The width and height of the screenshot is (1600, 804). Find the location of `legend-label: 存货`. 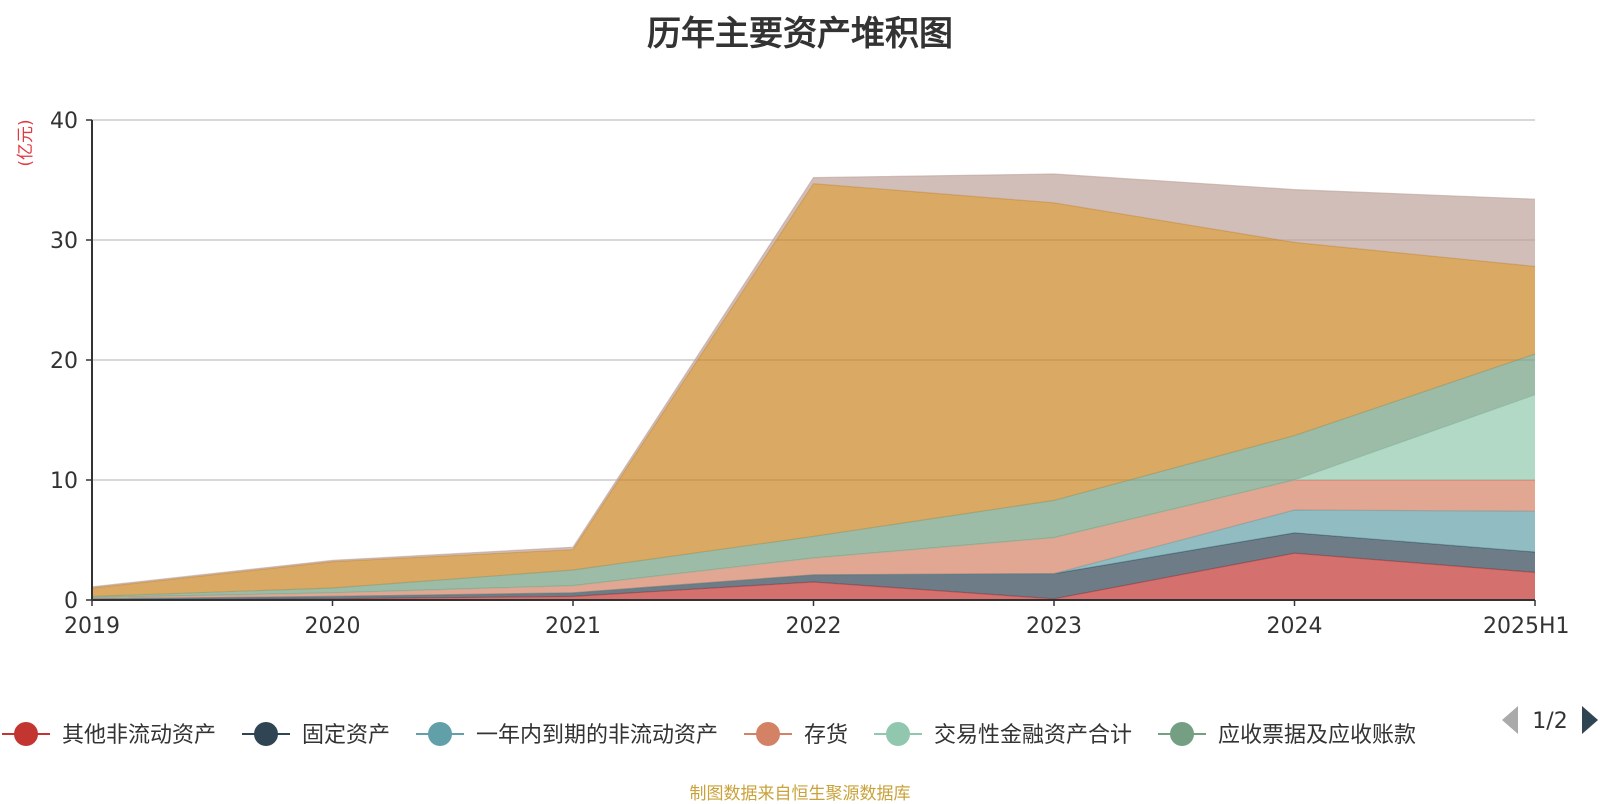

legend-label: 存货 is located at coordinates (826, 735).